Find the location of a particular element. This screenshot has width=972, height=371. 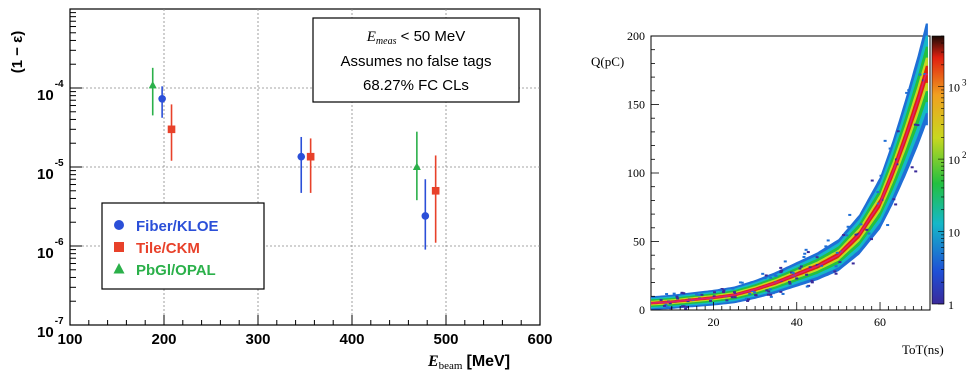

right-y-tick-label: 100 is located at coordinates (636, 173).